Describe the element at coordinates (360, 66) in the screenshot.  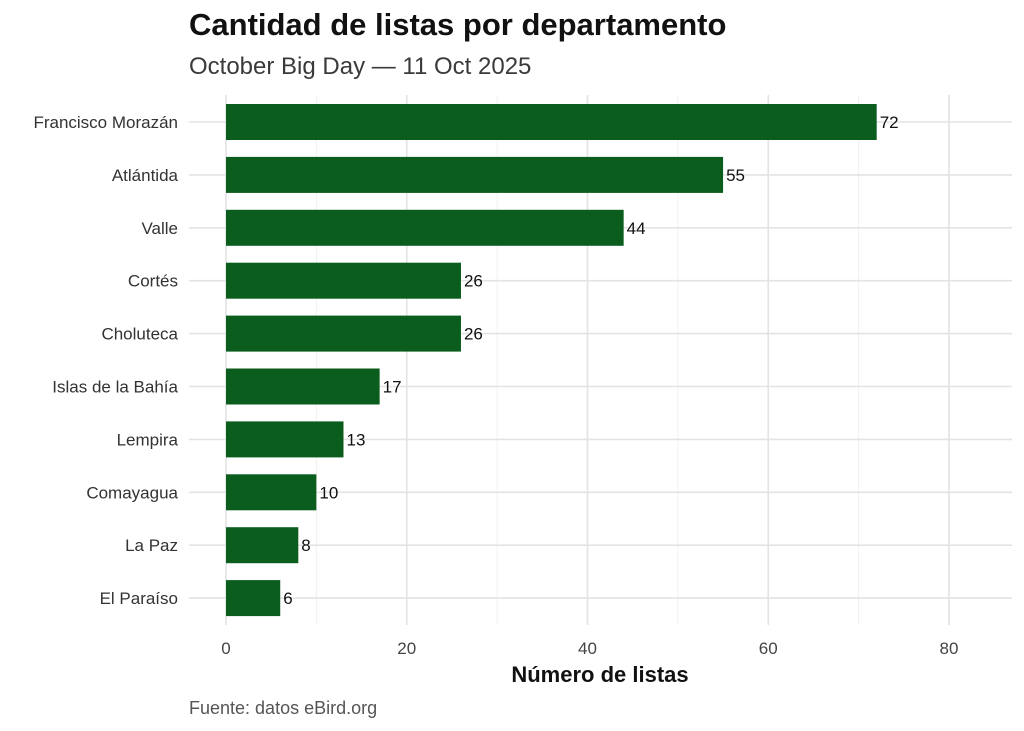
I see `chart-subtitle: October Big Day — 11 Oct 2025` at that location.